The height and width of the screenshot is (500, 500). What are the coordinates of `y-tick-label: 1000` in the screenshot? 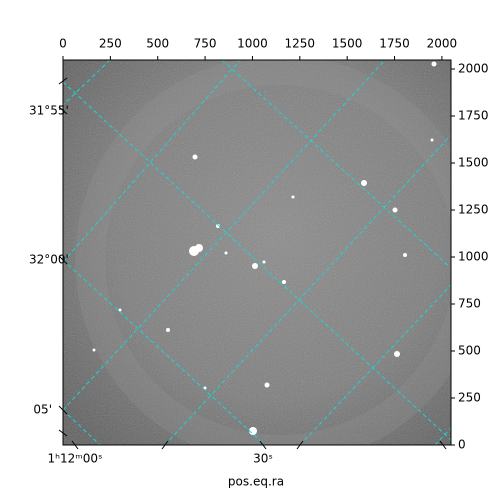 It's located at (473, 257).